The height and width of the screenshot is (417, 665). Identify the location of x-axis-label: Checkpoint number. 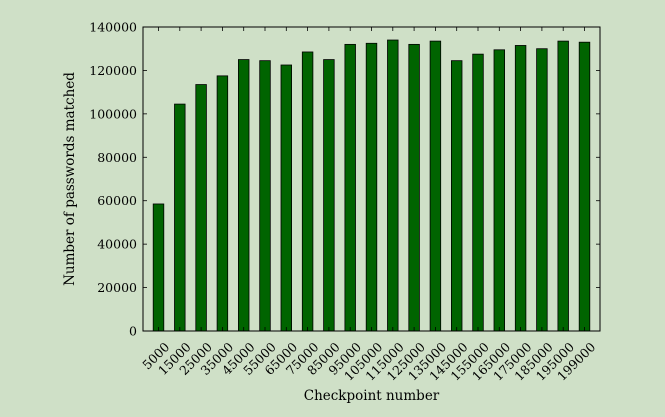
(372, 396).